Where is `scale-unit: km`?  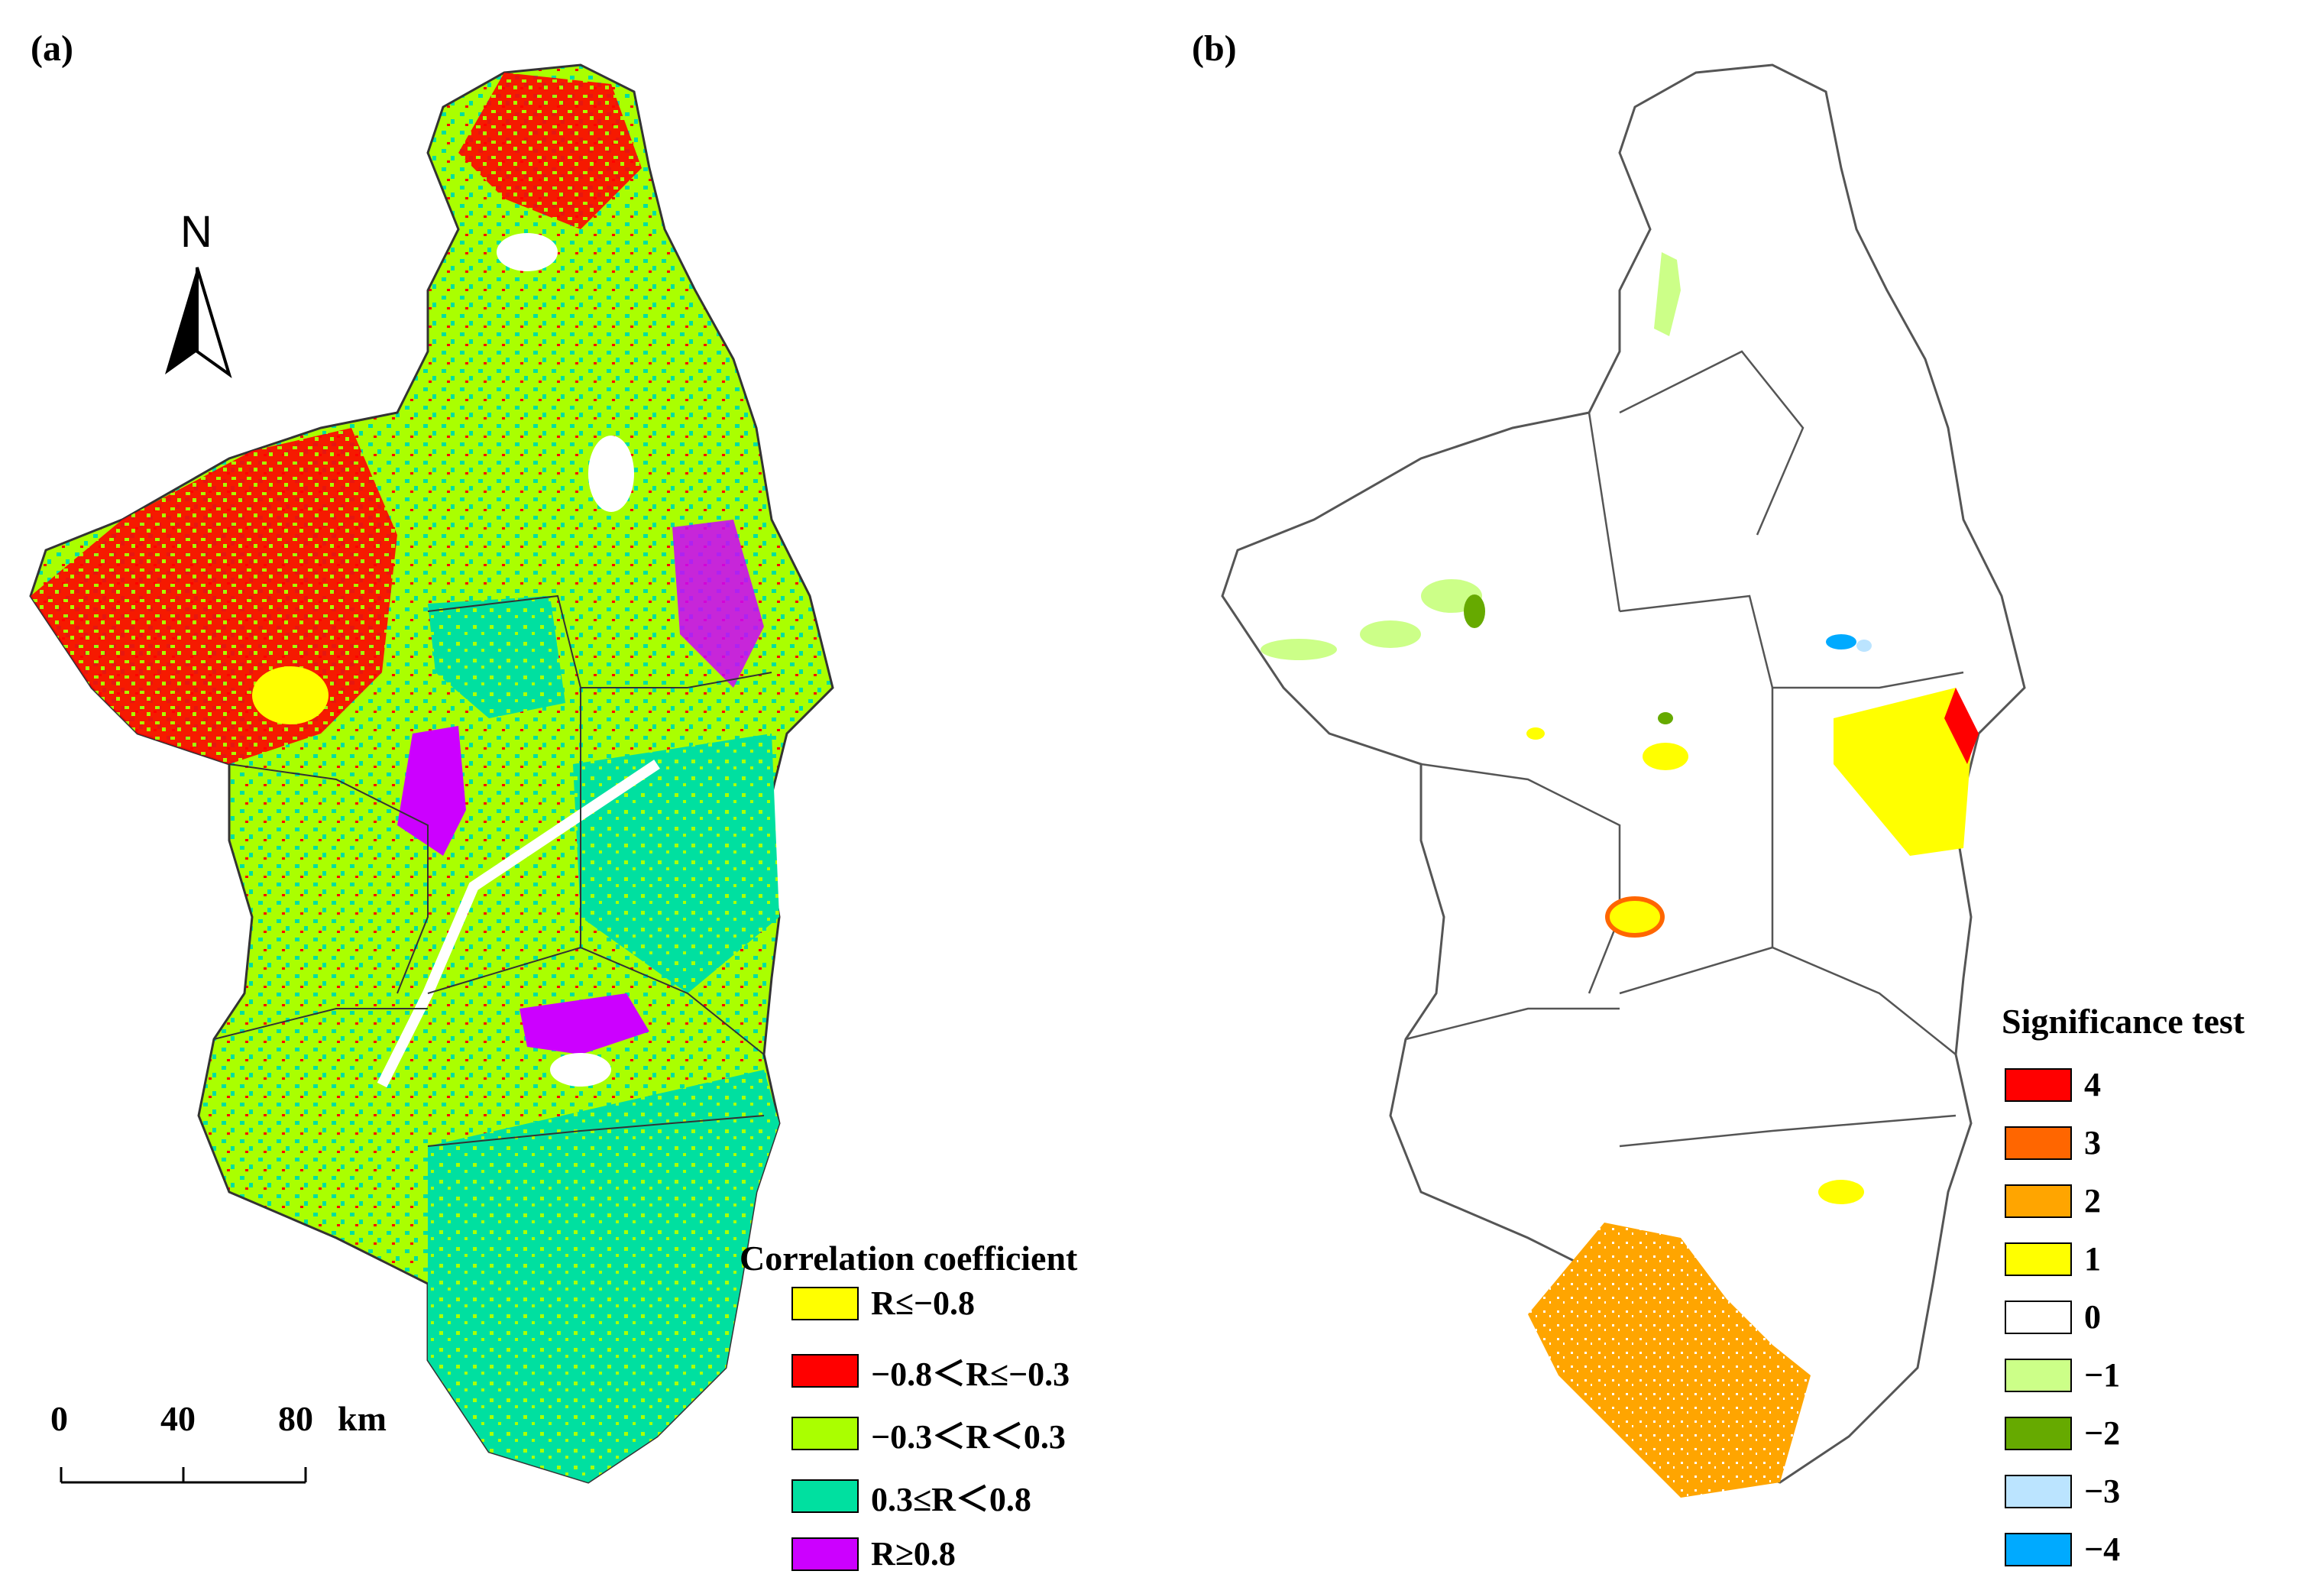 scale-unit: km is located at coordinates (362, 1418).